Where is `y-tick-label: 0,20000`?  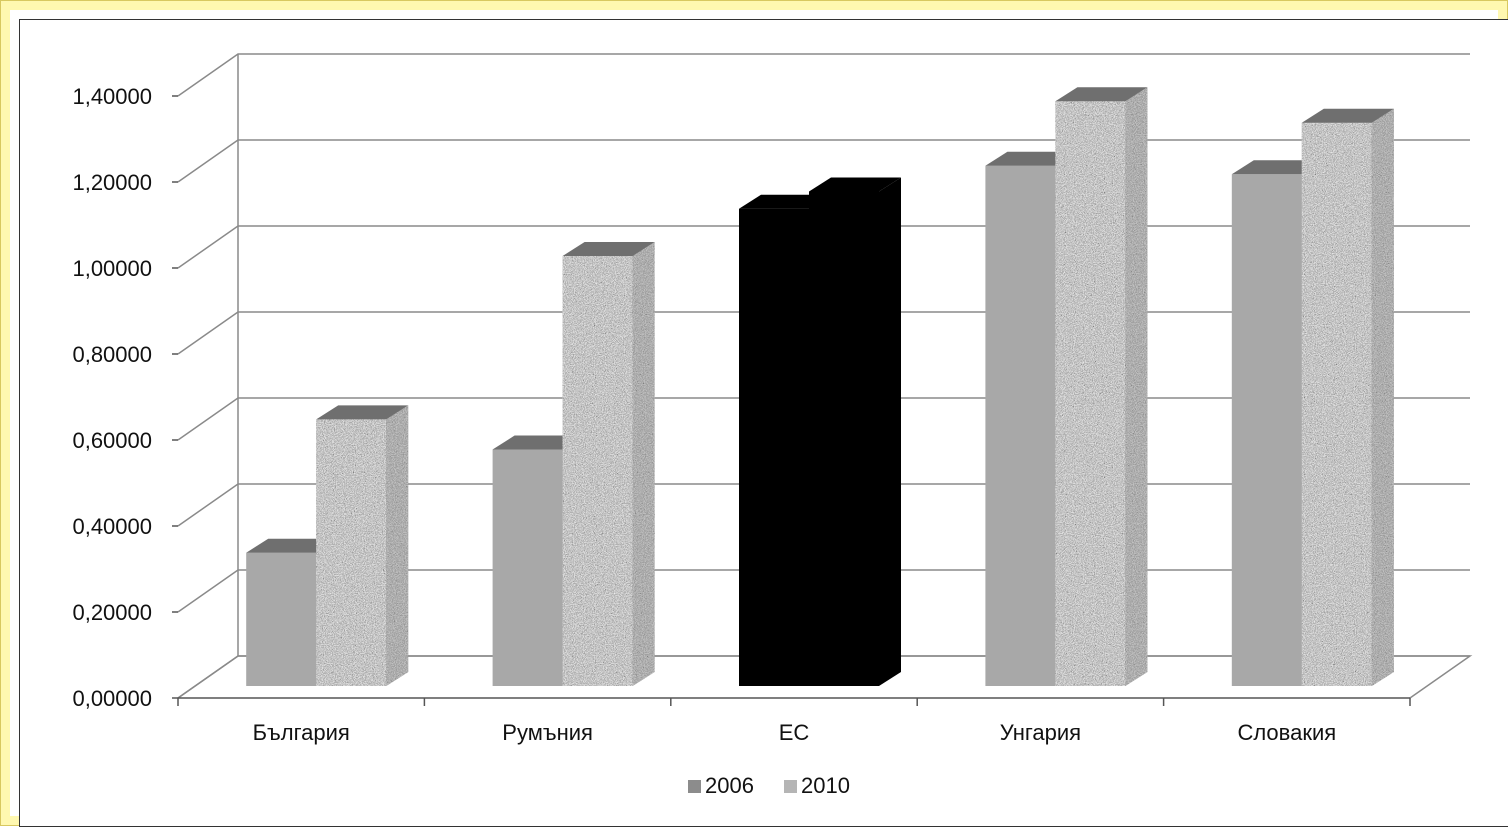
y-tick-label: 0,20000 is located at coordinates (112, 612).